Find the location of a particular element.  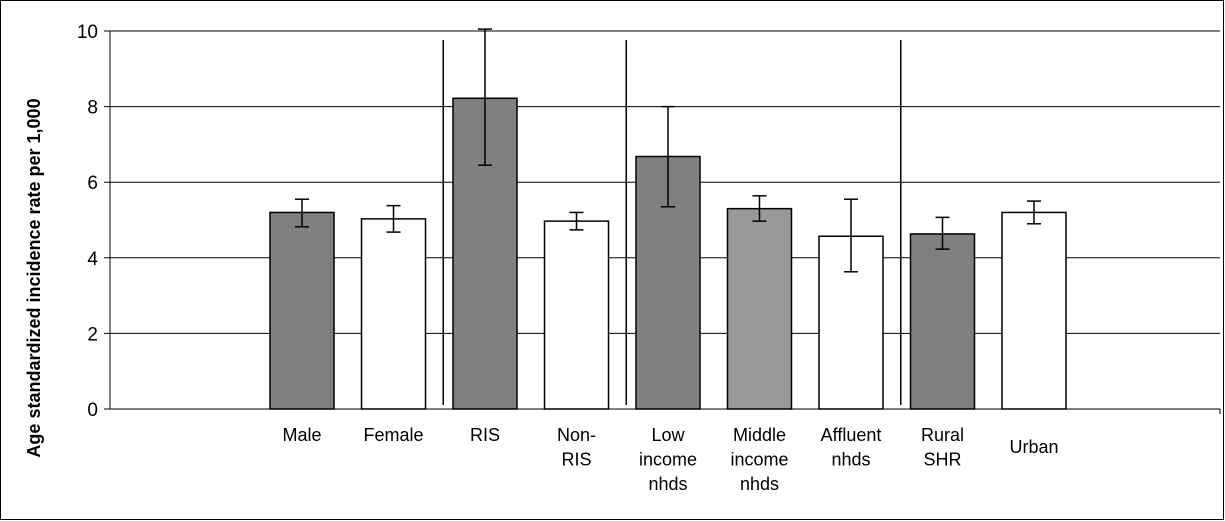

x-category-label: Middle is located at coordinates (759, 435).